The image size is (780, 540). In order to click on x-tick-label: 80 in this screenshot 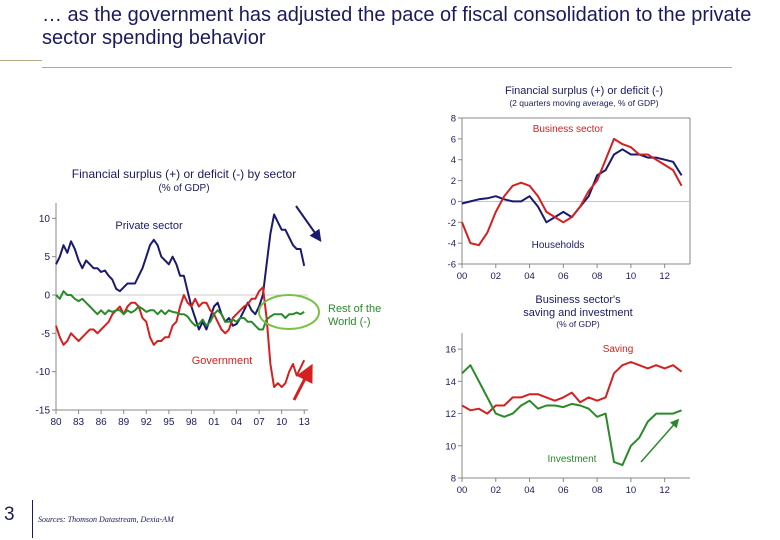, I will do `click(56, 422)`.